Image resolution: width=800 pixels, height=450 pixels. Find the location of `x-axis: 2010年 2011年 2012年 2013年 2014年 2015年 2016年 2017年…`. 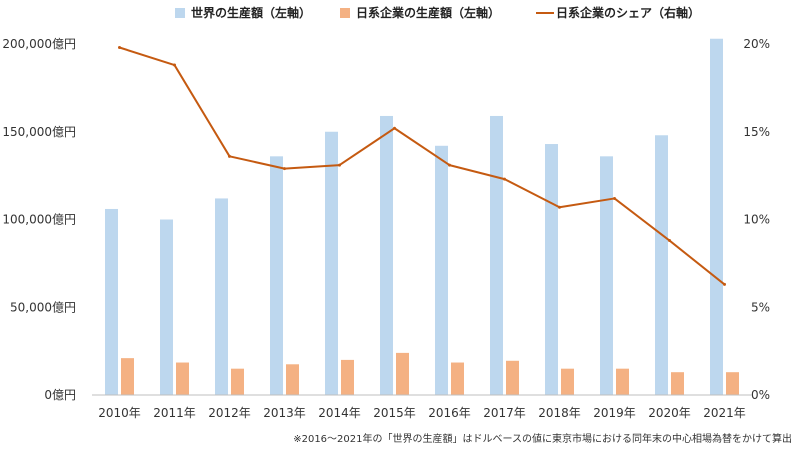

x-axis: 2010年 2011年 2012年 2013年 2014年 2015年 2016年 2017年… is located at coordinates (422, 407).